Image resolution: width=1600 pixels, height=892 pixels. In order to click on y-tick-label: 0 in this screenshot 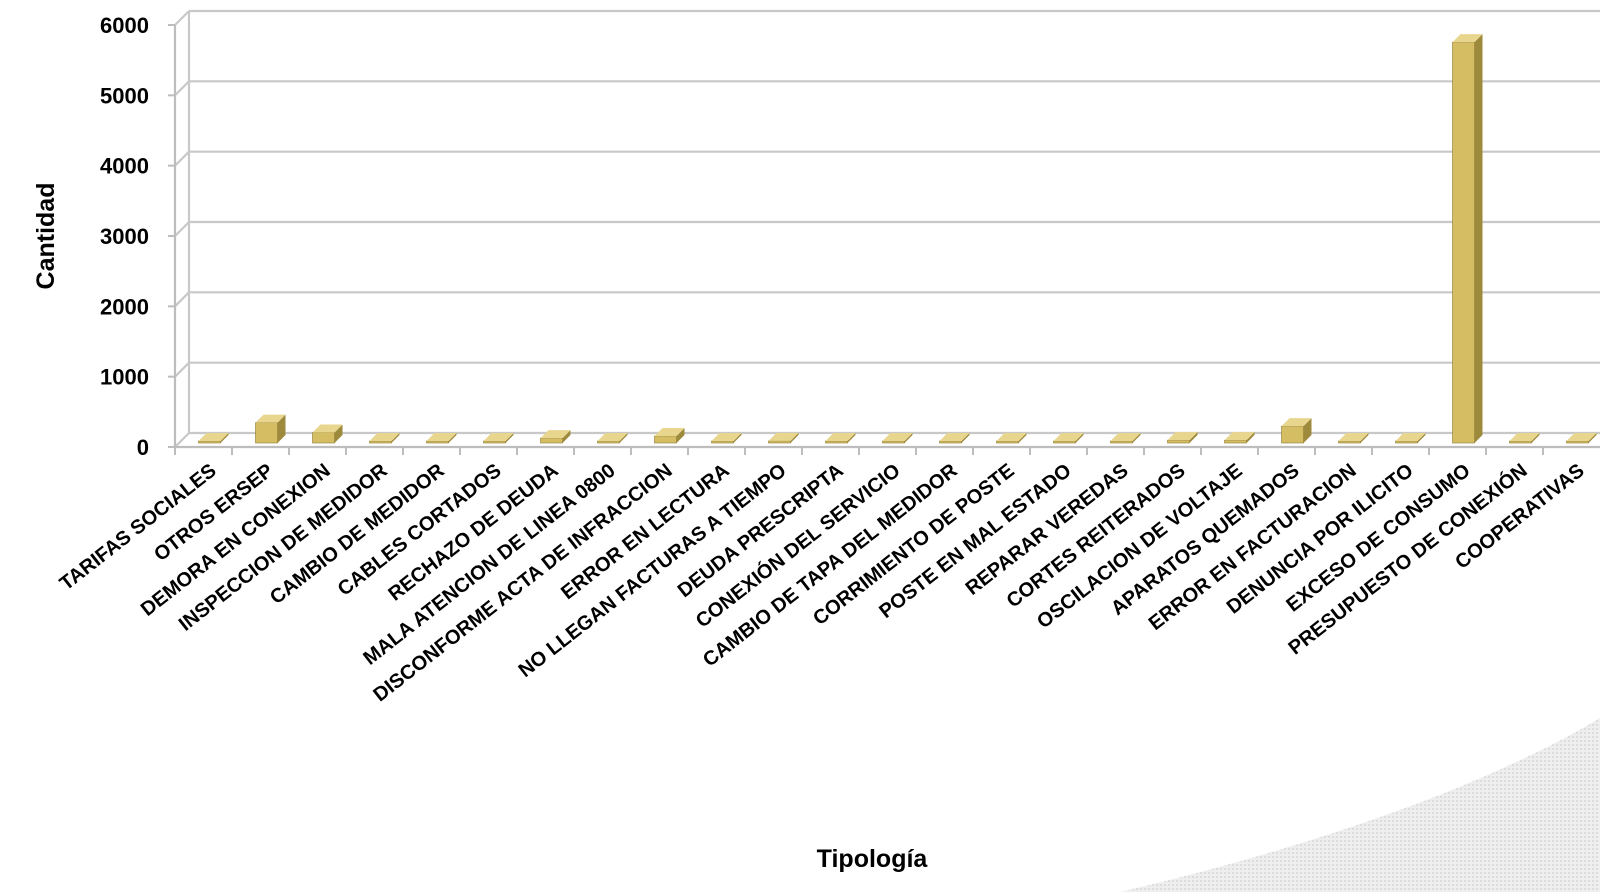, I will do `click(143, 447)`.